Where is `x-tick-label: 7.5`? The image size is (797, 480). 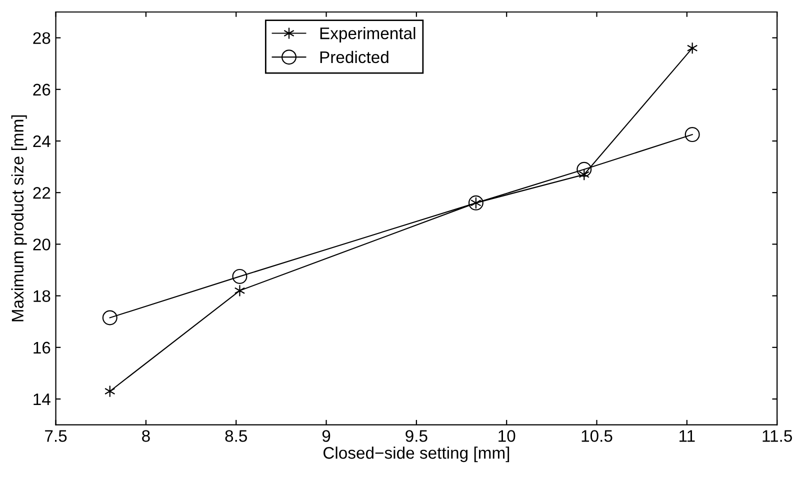
x-tick-label: 7.5 is located at coordinates (56, 436).